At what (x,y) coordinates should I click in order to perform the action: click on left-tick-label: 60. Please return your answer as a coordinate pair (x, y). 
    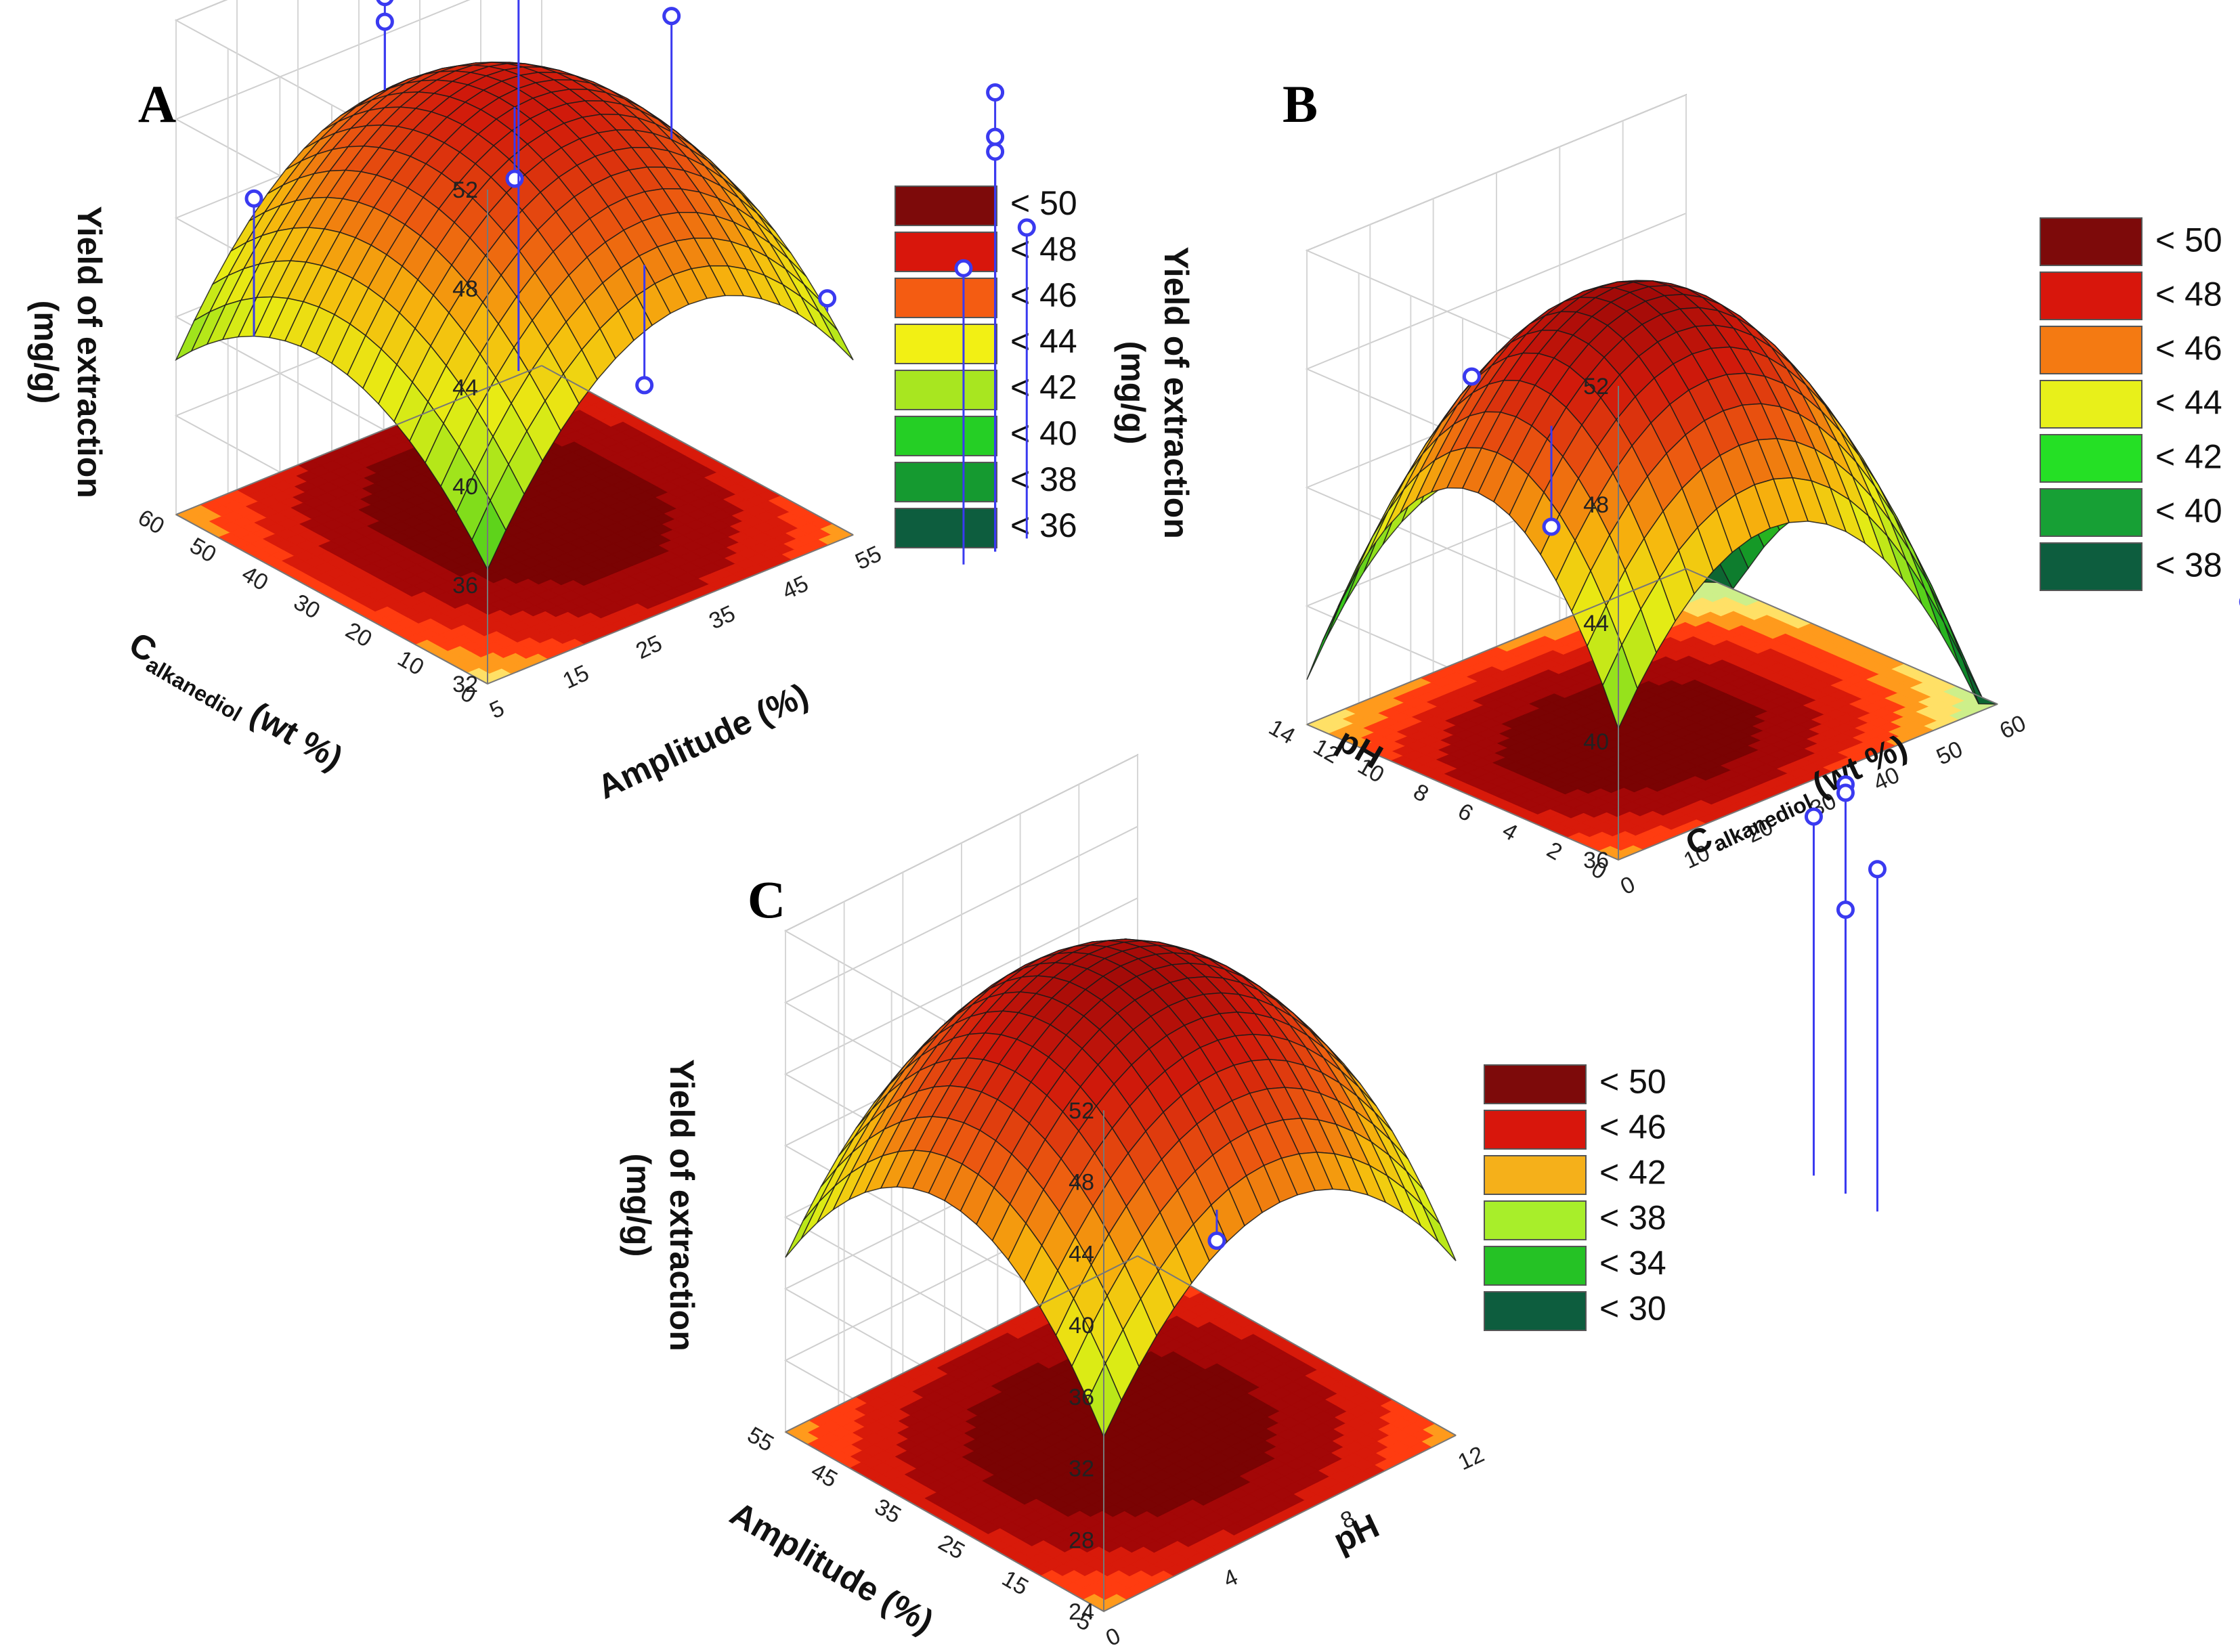
    Looking at the image, I should click on (151, 522).